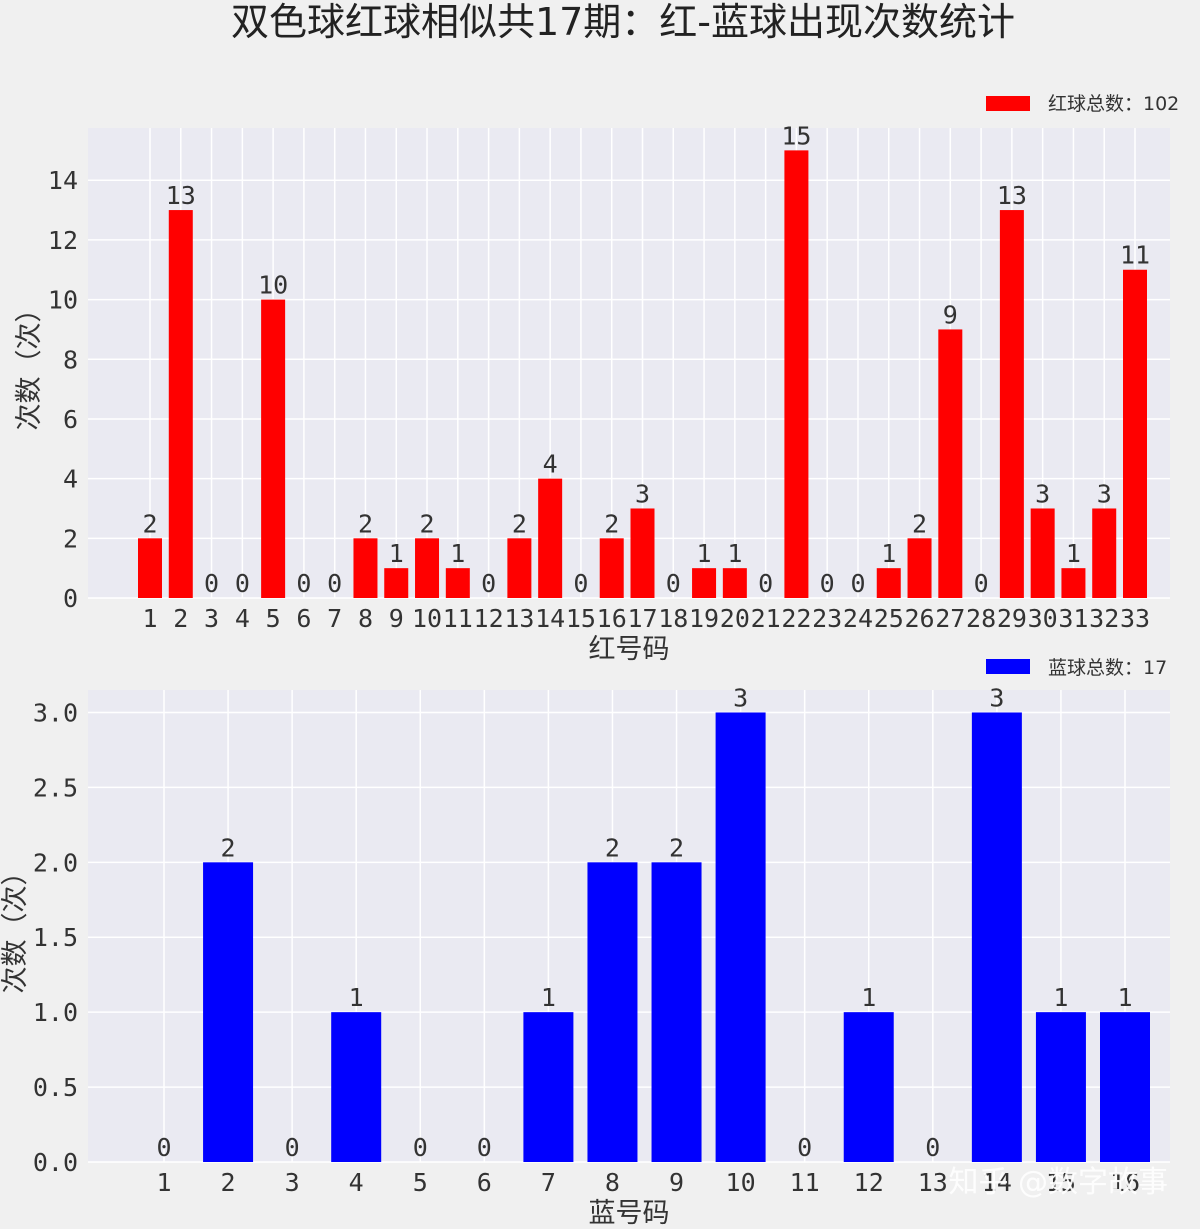  I want to click on red-xtick-label: 16, so click(612, 618).